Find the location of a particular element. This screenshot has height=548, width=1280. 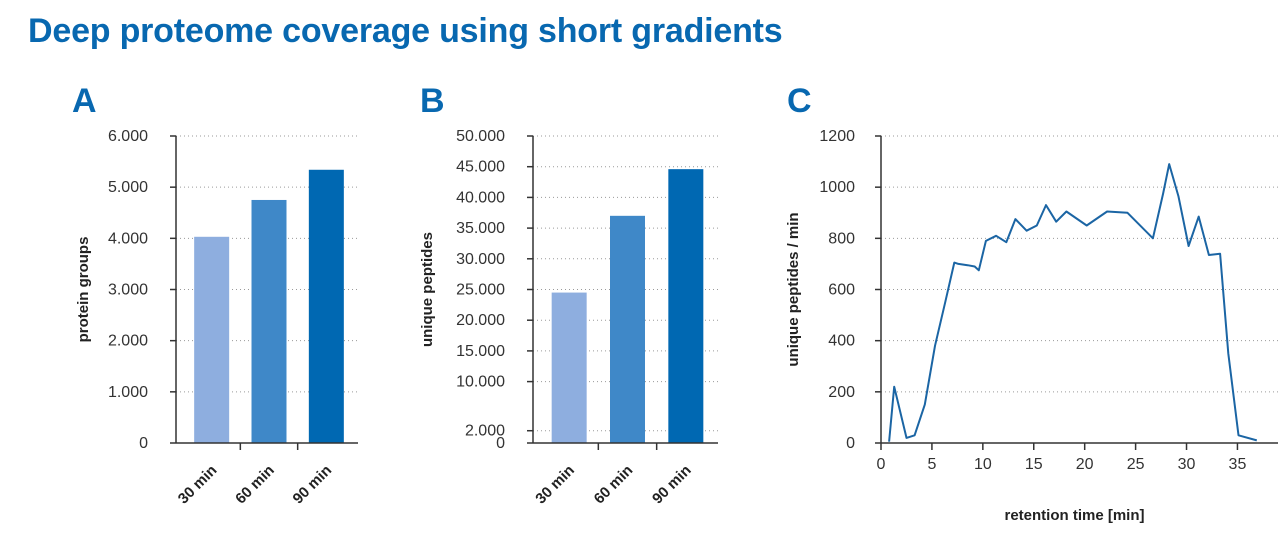

x-tick-label: 30 is located at coordinates (1187, 464).